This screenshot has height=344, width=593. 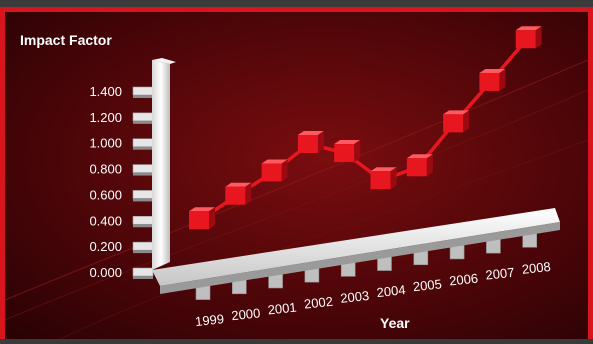 What do you see at coordinates (427, 285) in the screenshot?
I see `x-tick-label: 2005` at bounding box center [427, 285].